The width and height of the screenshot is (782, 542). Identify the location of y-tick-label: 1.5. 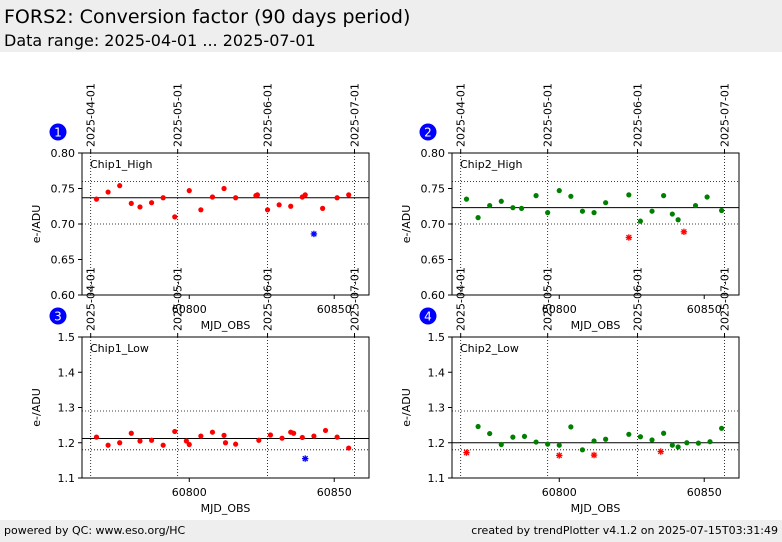
(437, 337).